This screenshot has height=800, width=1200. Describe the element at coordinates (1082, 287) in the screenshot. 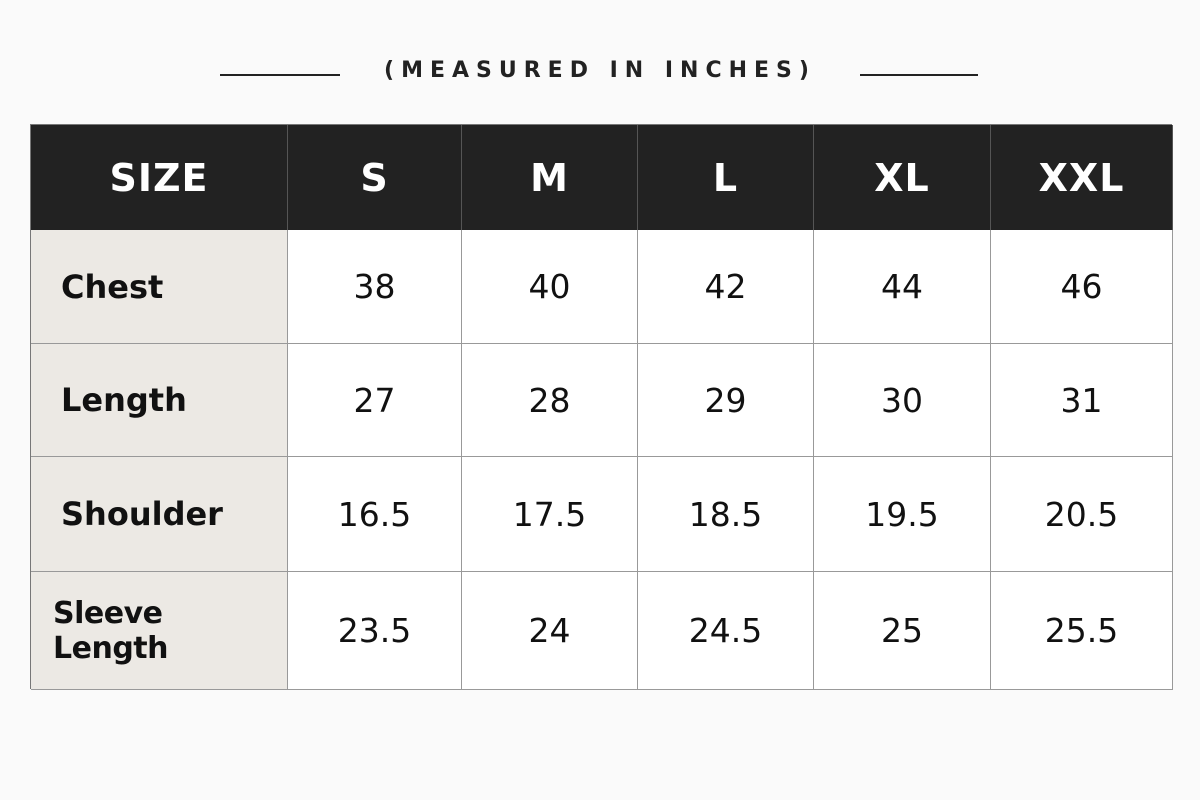

I see `value-cell: 46` at that location.